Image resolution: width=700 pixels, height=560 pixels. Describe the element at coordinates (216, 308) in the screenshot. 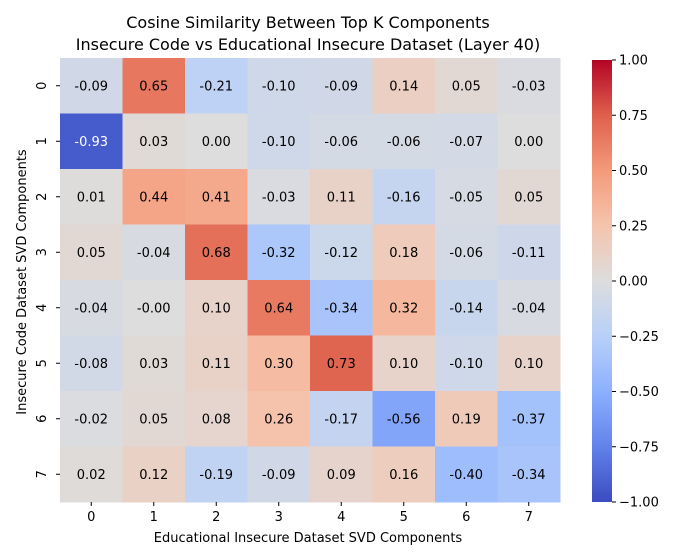

I see `cell-value-label-4-2: 0.10` at that location.